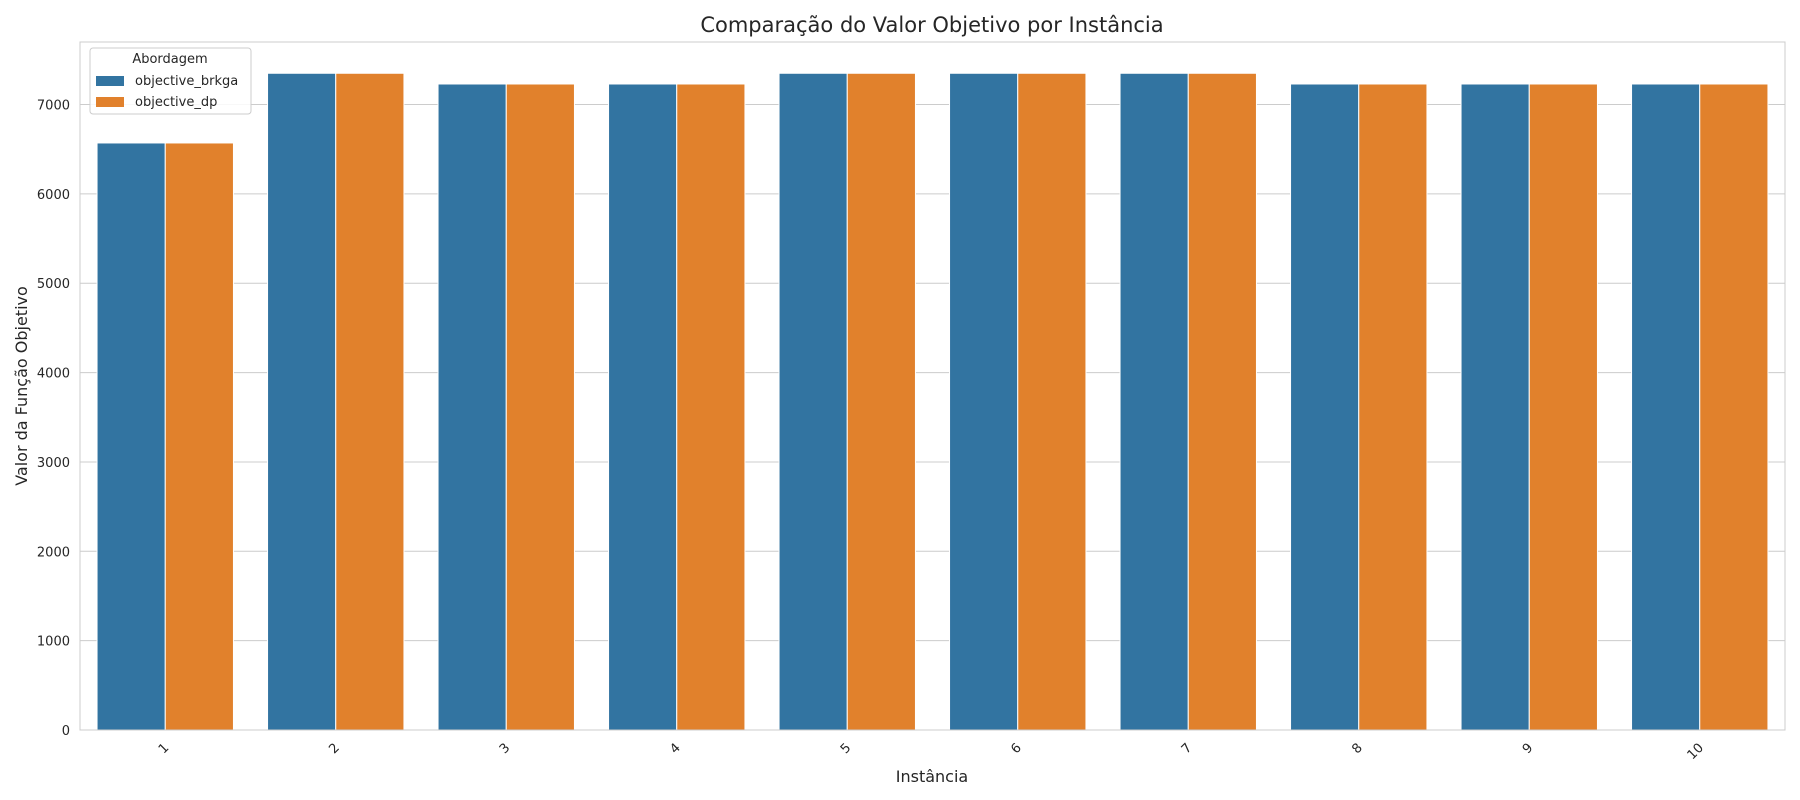 The width and height of the screenshot is (1800, 800). What do you see at coordinates (334, 749) in the screenshot?
I see `x-tick-label: 2` at bounding box center [334, 749].